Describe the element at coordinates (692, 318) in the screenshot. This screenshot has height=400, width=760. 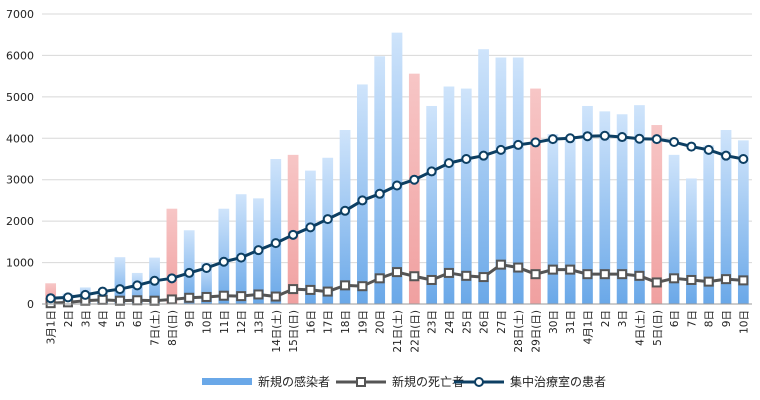
I see `x-tick-label: 7日` at that location.